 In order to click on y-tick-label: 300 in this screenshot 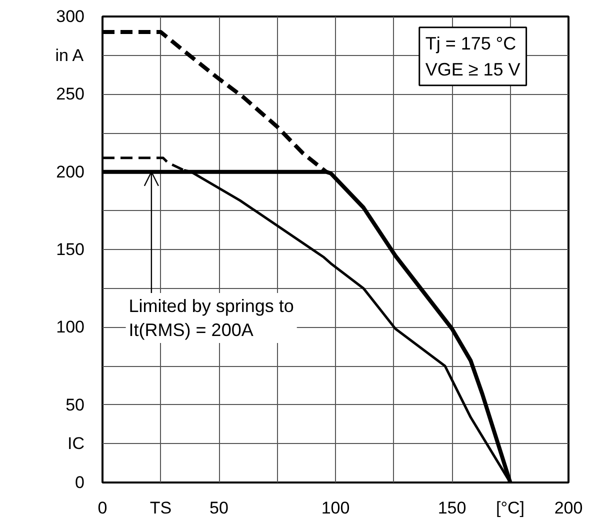, I will do `click(70, 16)`.